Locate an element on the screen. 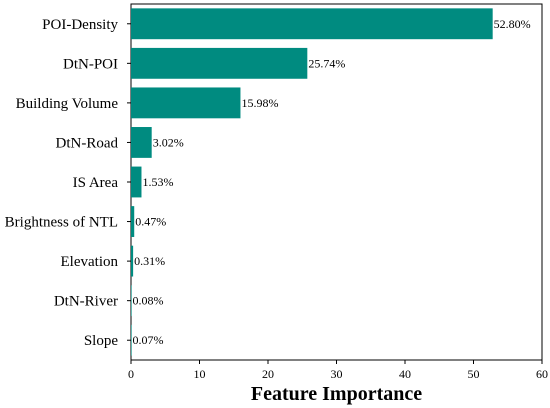 This screenshot has width=550, height=408. bar-dtn-poi is located at coordinates (219, 63).